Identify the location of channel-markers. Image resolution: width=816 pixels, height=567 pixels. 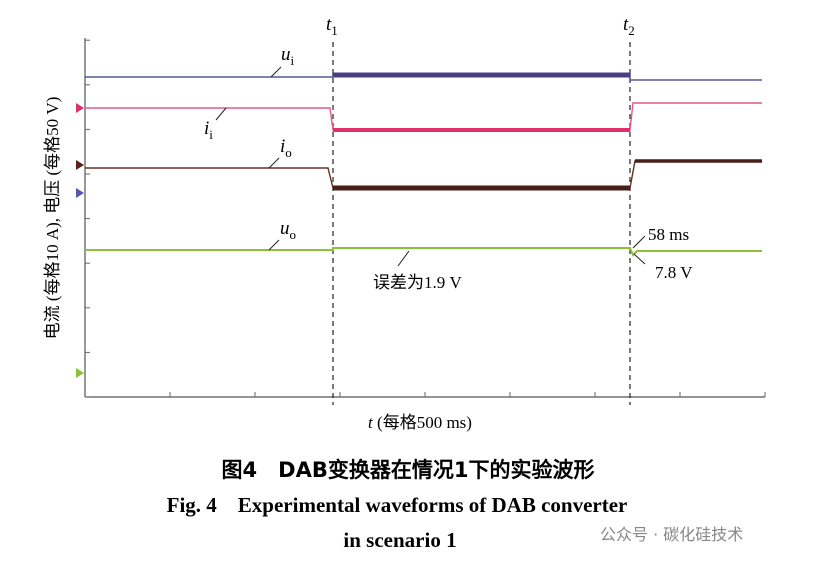
(80, 240).